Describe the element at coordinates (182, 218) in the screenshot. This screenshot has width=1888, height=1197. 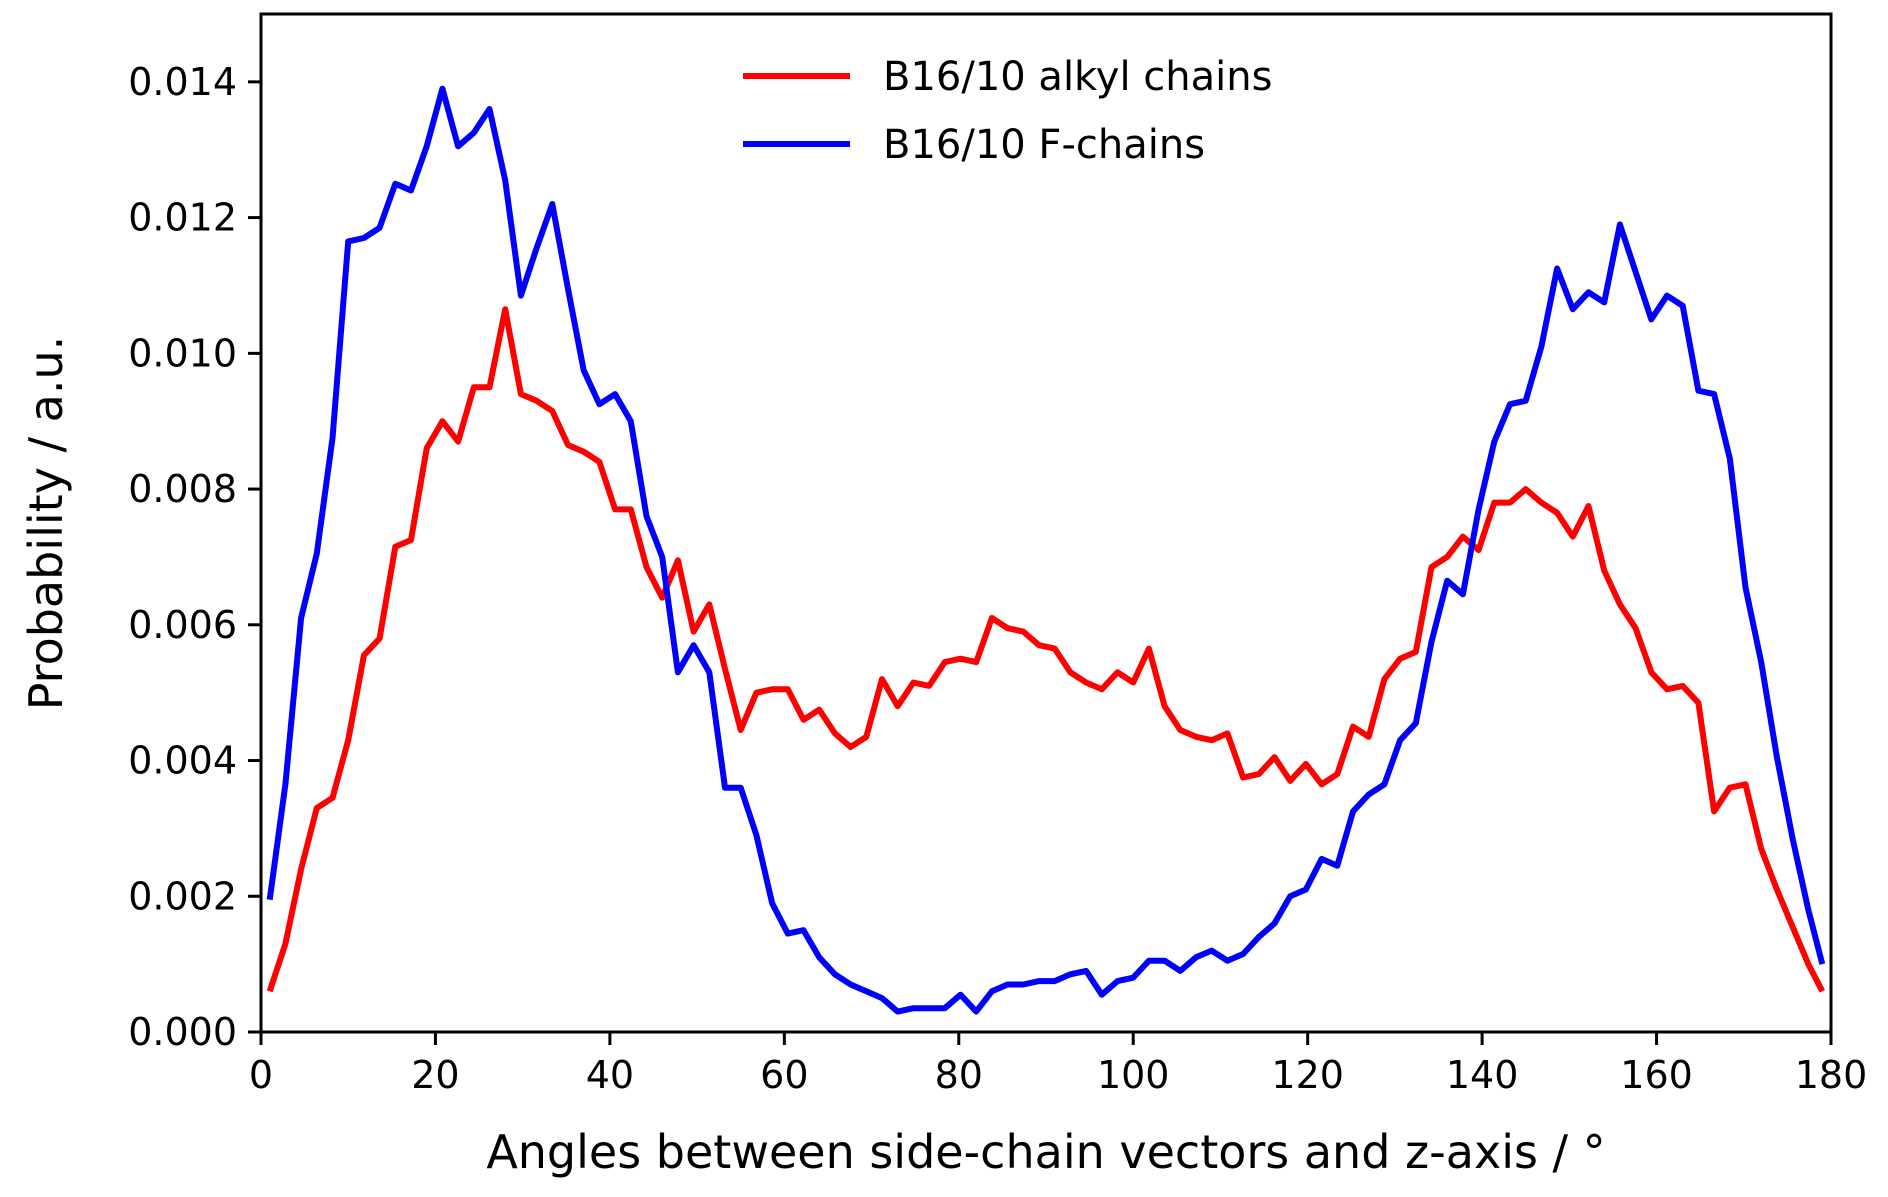
I see `y-tick-label: 0.012` at that location.